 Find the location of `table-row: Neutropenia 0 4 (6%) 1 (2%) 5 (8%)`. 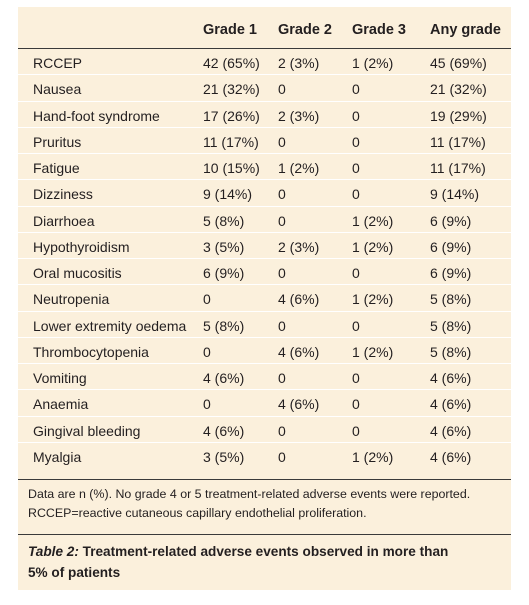

table-row: Neutropenia 0 4 (6%) 1 (2%) 5 (8%) is located at coordinates (264, 298).